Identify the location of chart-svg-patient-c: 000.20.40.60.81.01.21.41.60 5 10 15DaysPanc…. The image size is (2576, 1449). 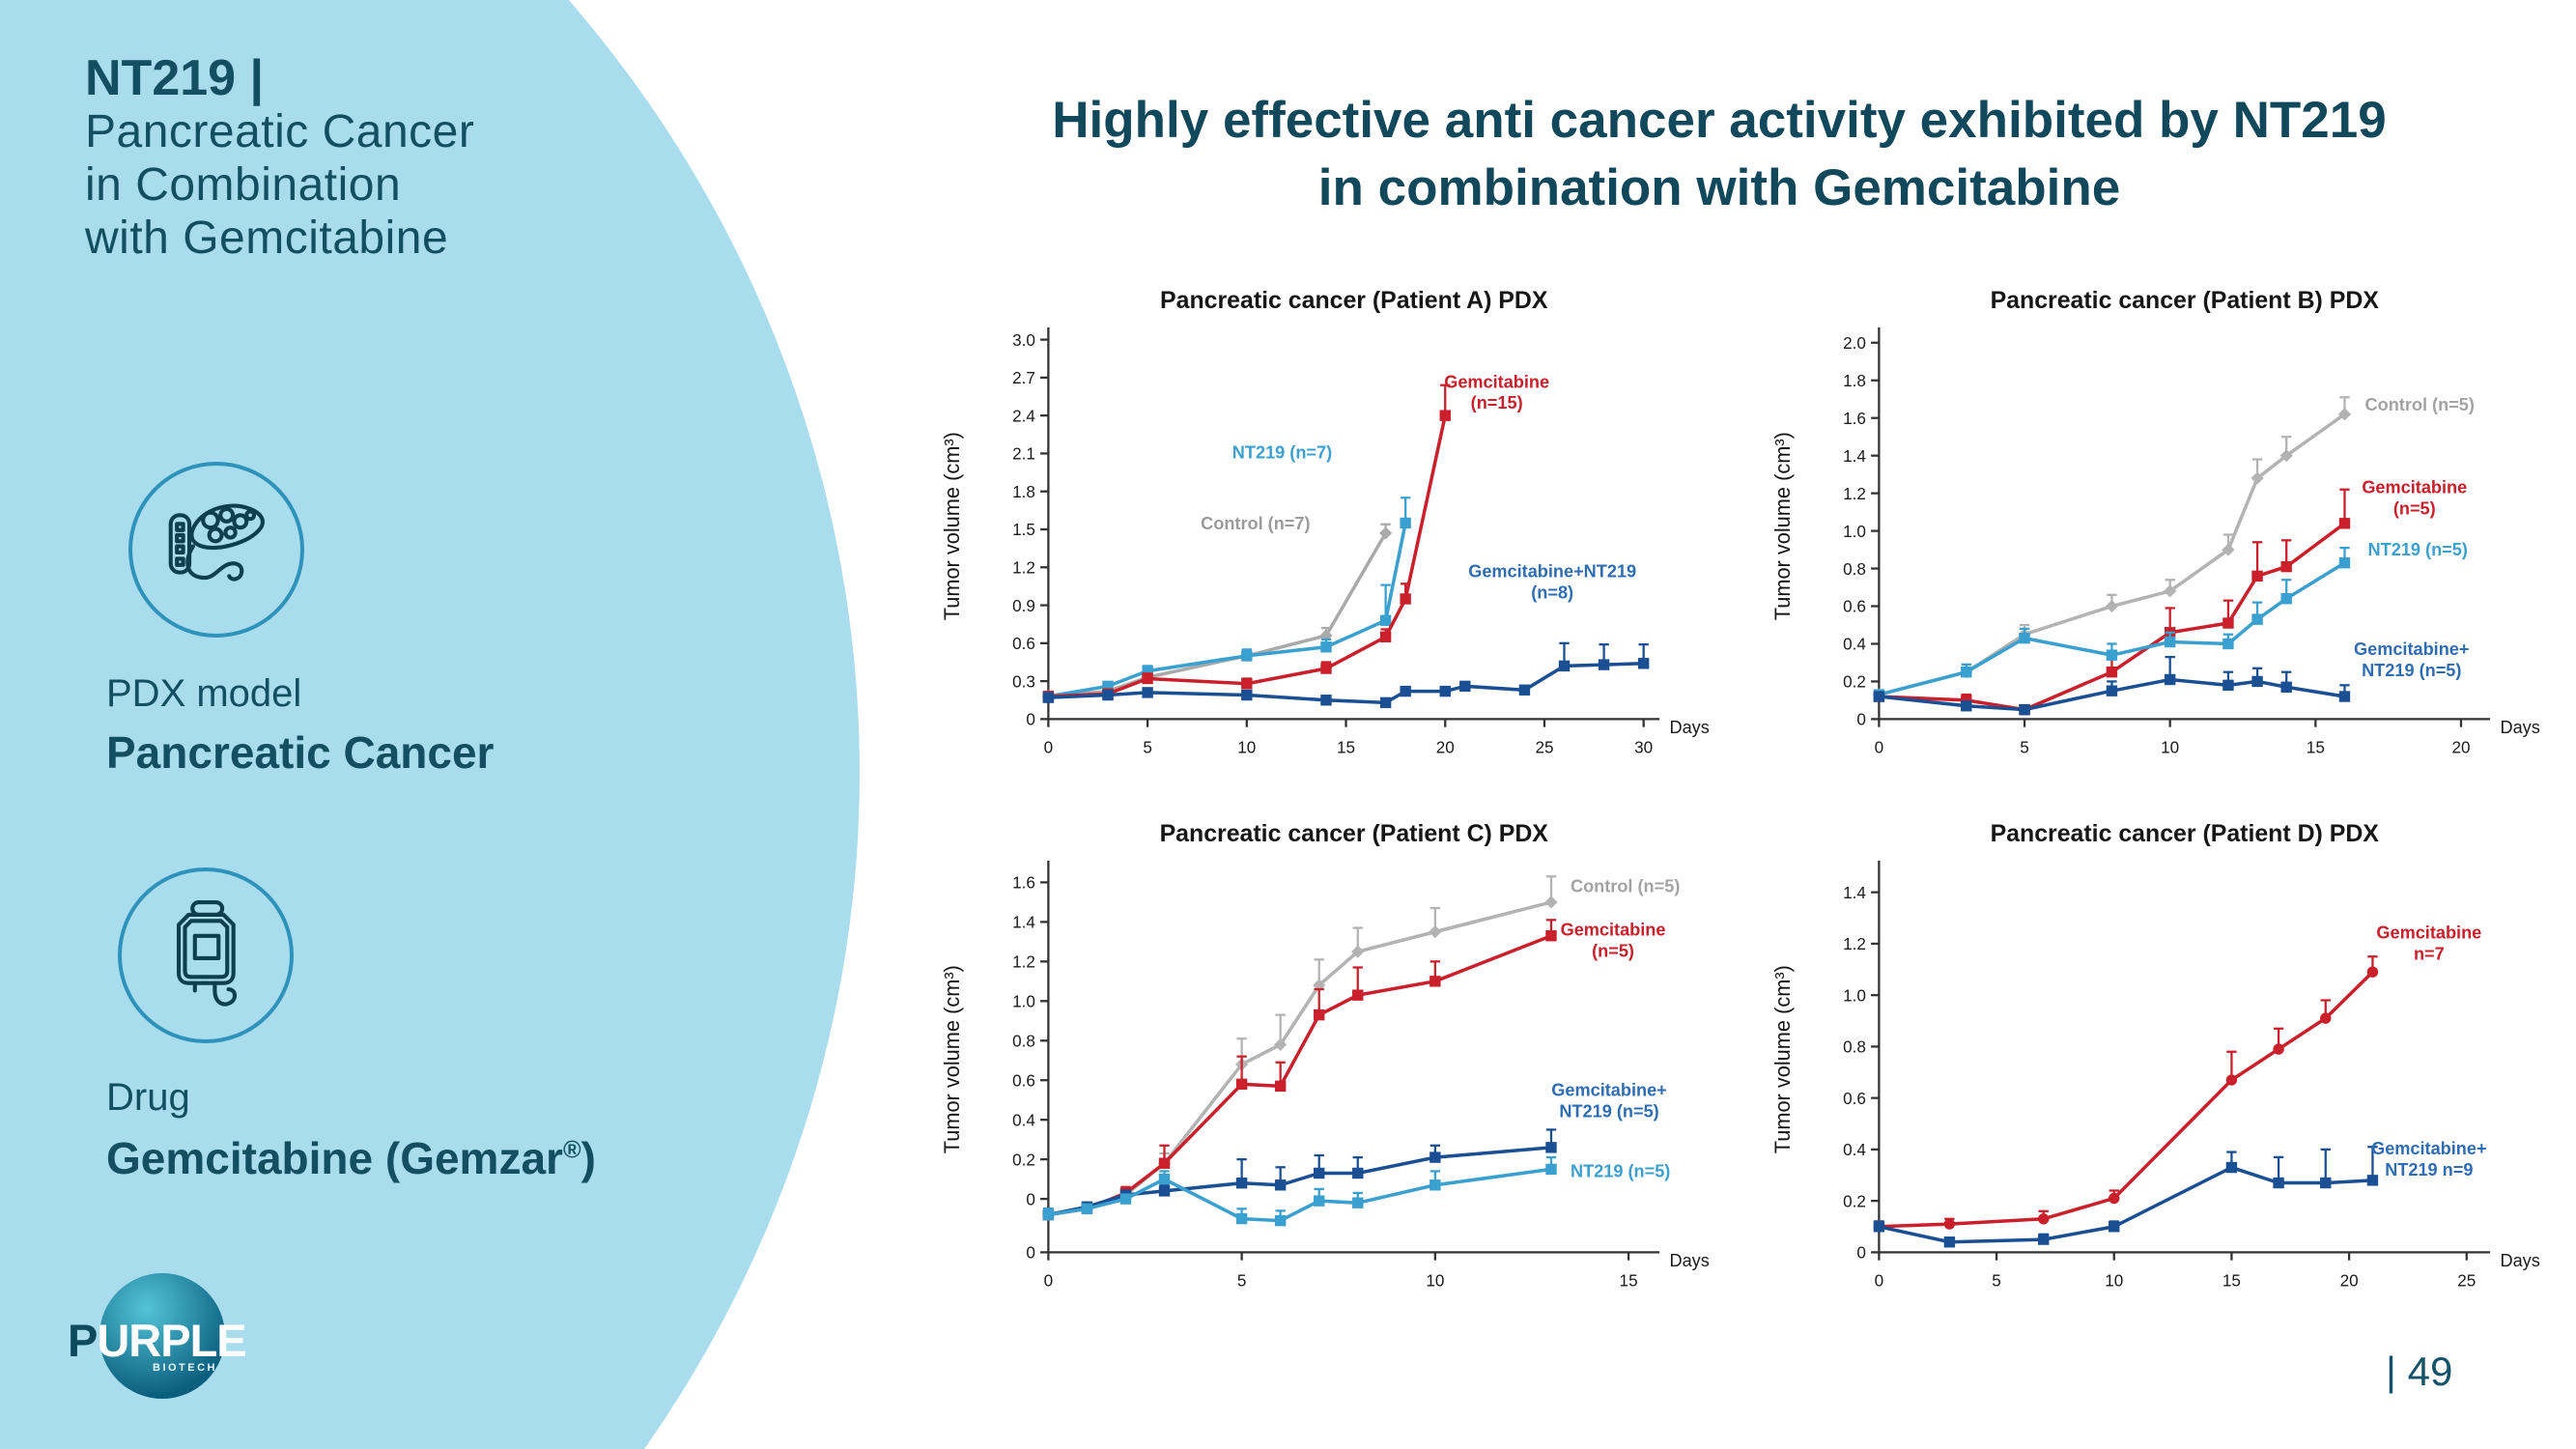
(1325, 1055).